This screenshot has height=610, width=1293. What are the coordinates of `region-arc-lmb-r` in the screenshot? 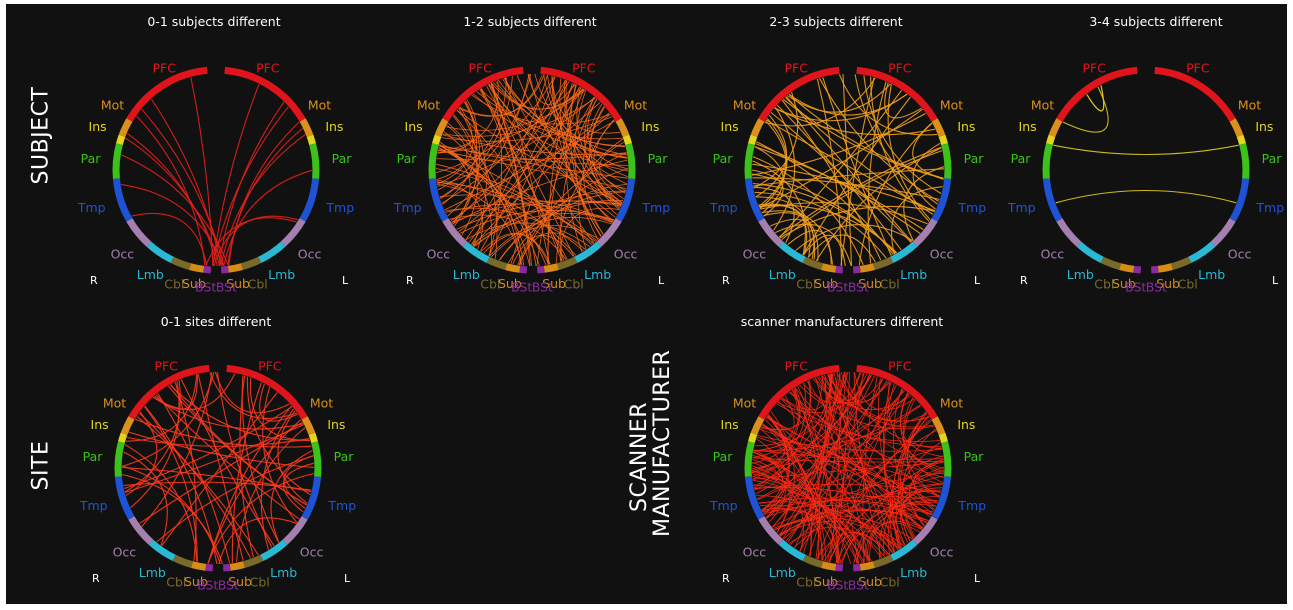 It's located at (792, 252).